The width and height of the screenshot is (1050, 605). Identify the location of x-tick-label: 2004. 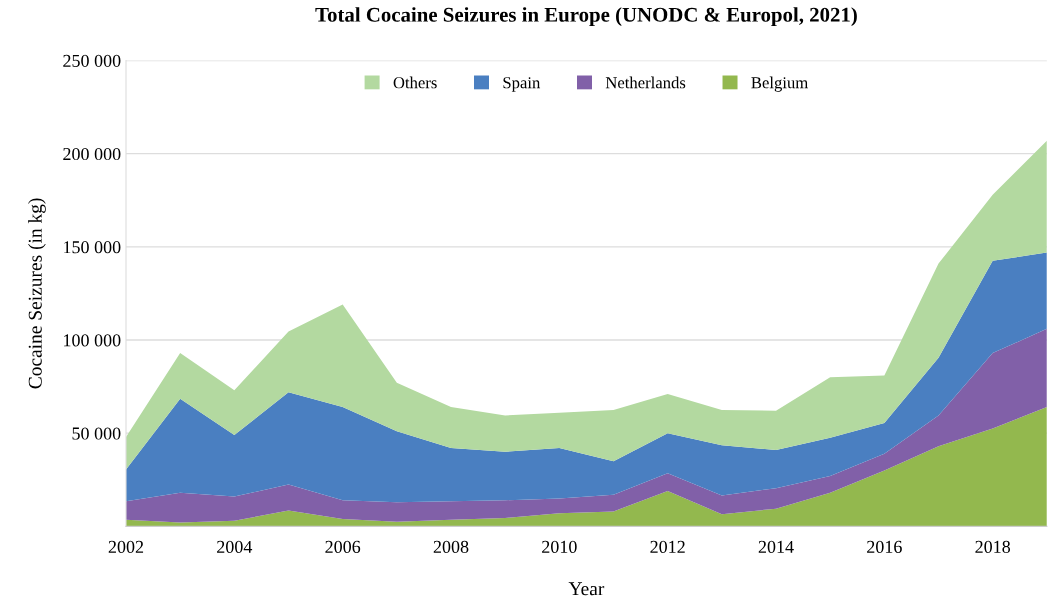
(235, 546).